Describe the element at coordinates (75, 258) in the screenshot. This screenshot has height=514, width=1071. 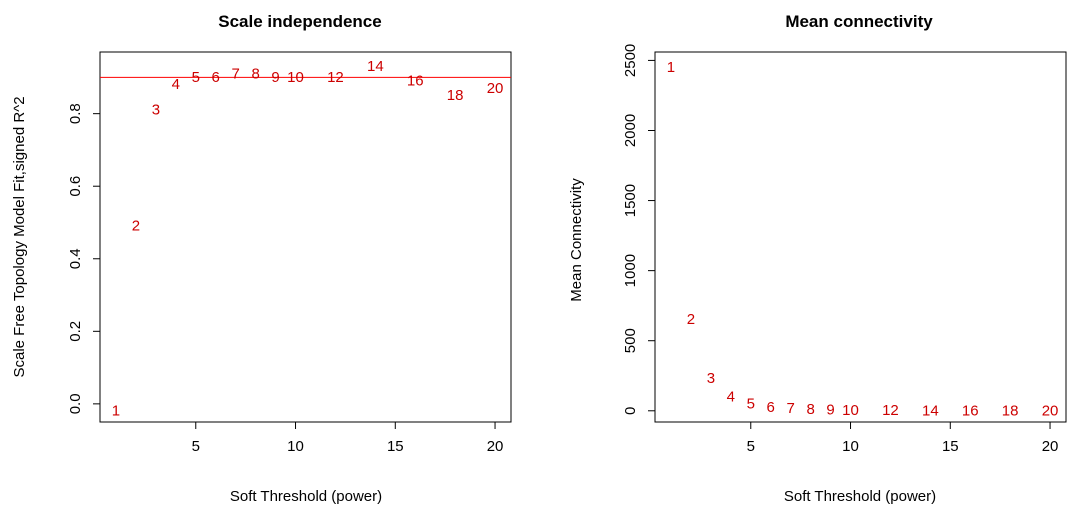
I see `y-tick-label: 0.4` at that location.